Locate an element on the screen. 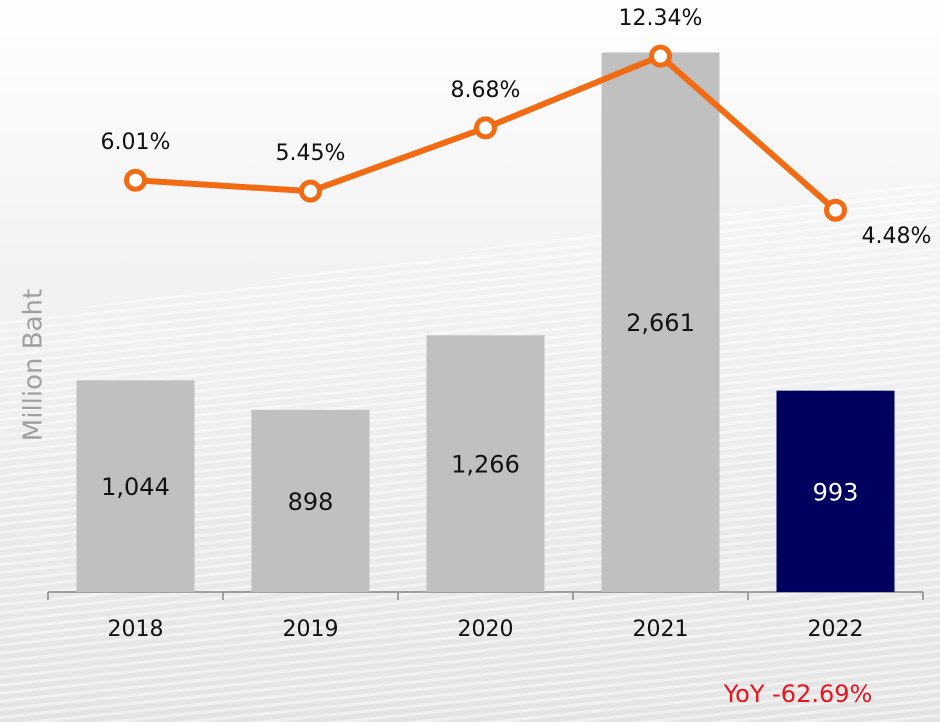  x-tick-label: 2019 is located at coordinates (311, 629).